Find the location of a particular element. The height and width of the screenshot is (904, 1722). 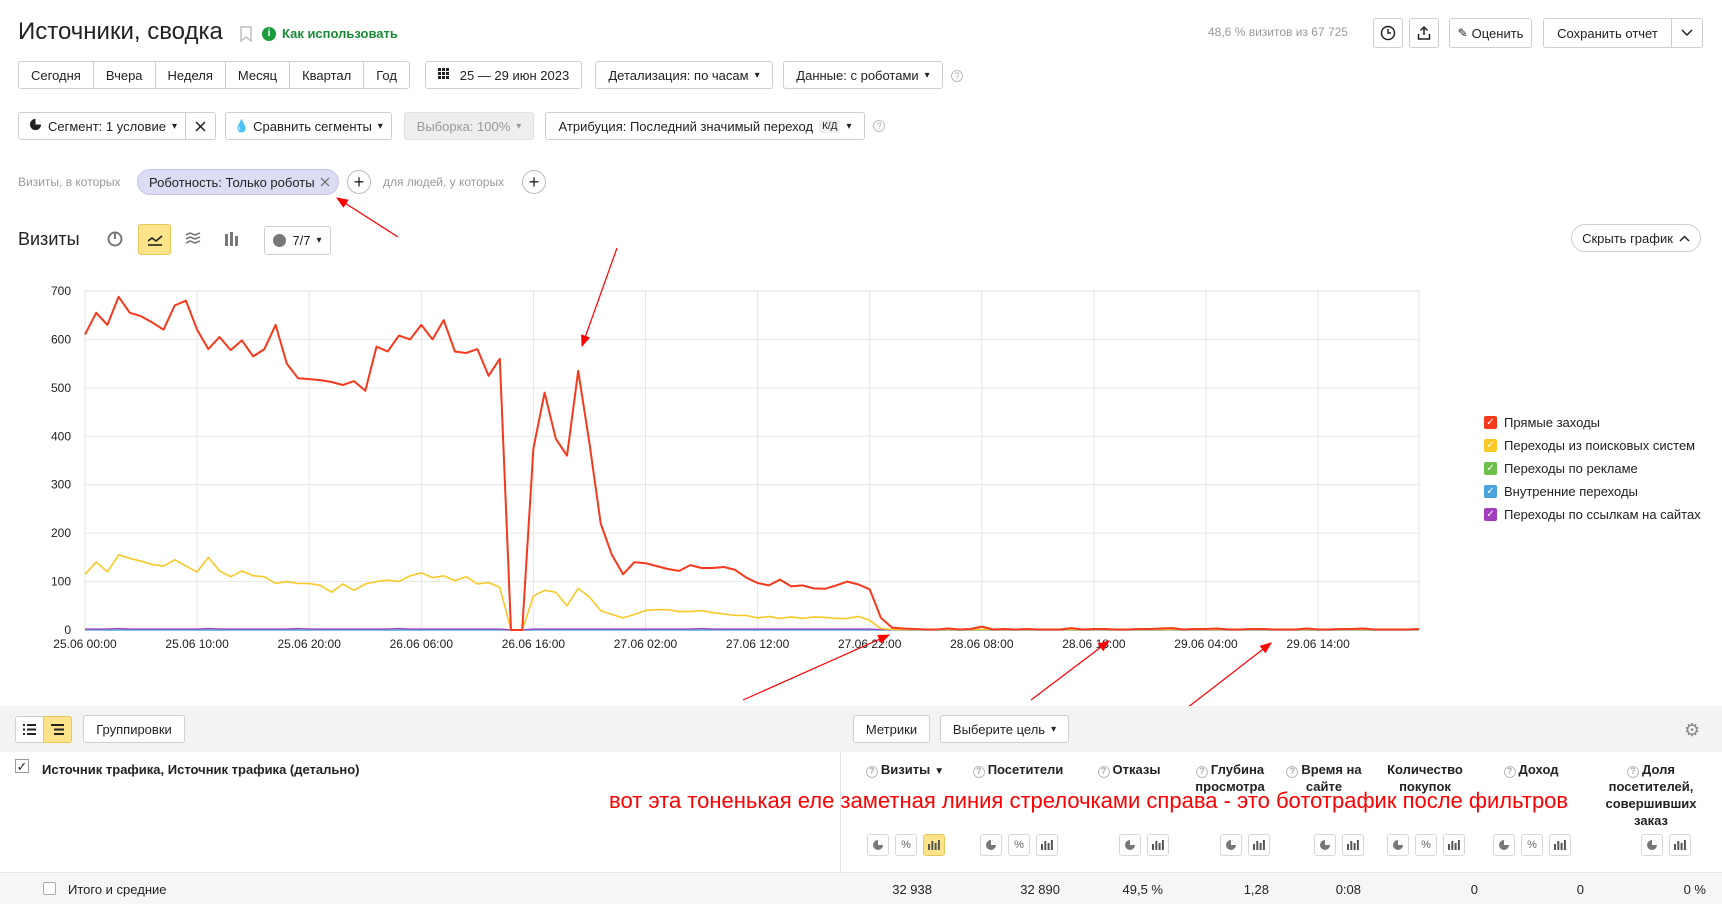

dimension-checkbox: ✓ is located at coordinates (22, 766).